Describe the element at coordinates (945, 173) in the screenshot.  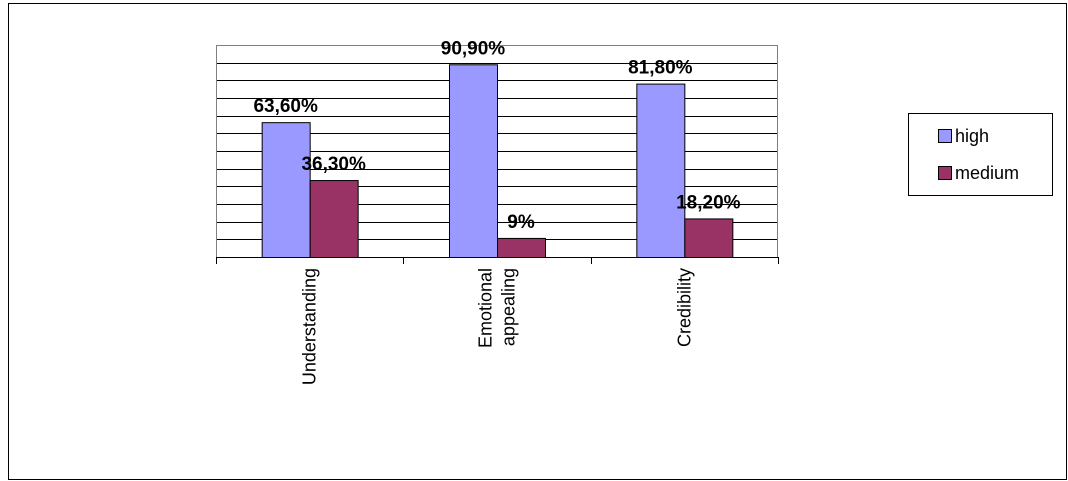
I see `legend-swatch-medium` at that location.